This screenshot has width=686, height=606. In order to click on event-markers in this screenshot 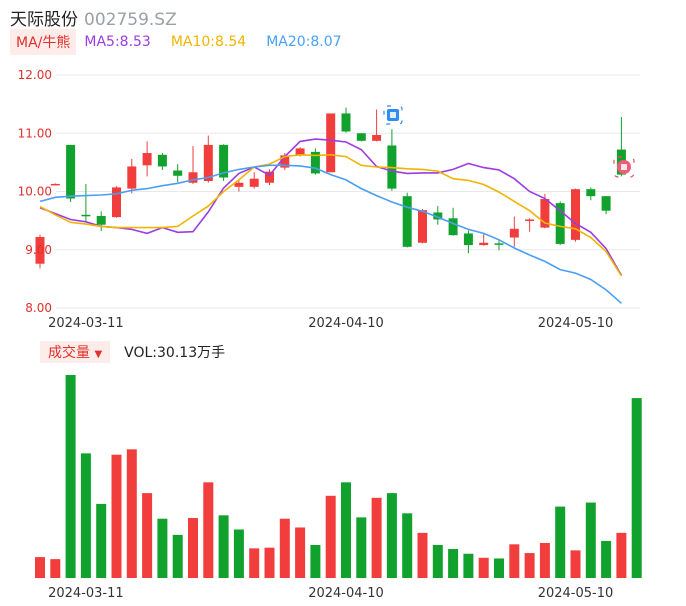, I will do `click(509, 141)`.